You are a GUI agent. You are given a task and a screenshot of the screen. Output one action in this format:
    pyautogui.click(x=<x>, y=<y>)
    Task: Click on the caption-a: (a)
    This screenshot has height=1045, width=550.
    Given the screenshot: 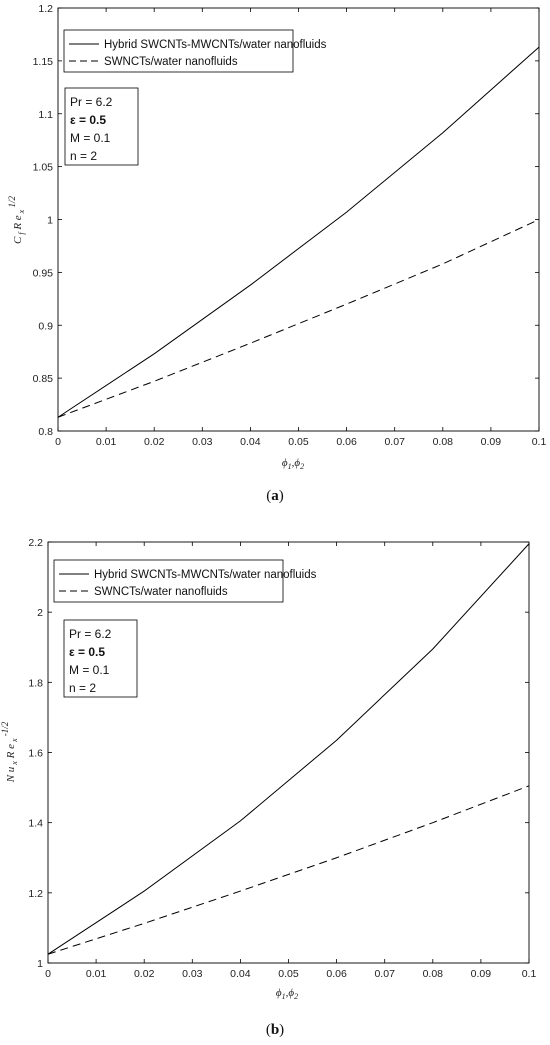 What is the action you would take?
    pyautogui.click(x=275, y=496)
    